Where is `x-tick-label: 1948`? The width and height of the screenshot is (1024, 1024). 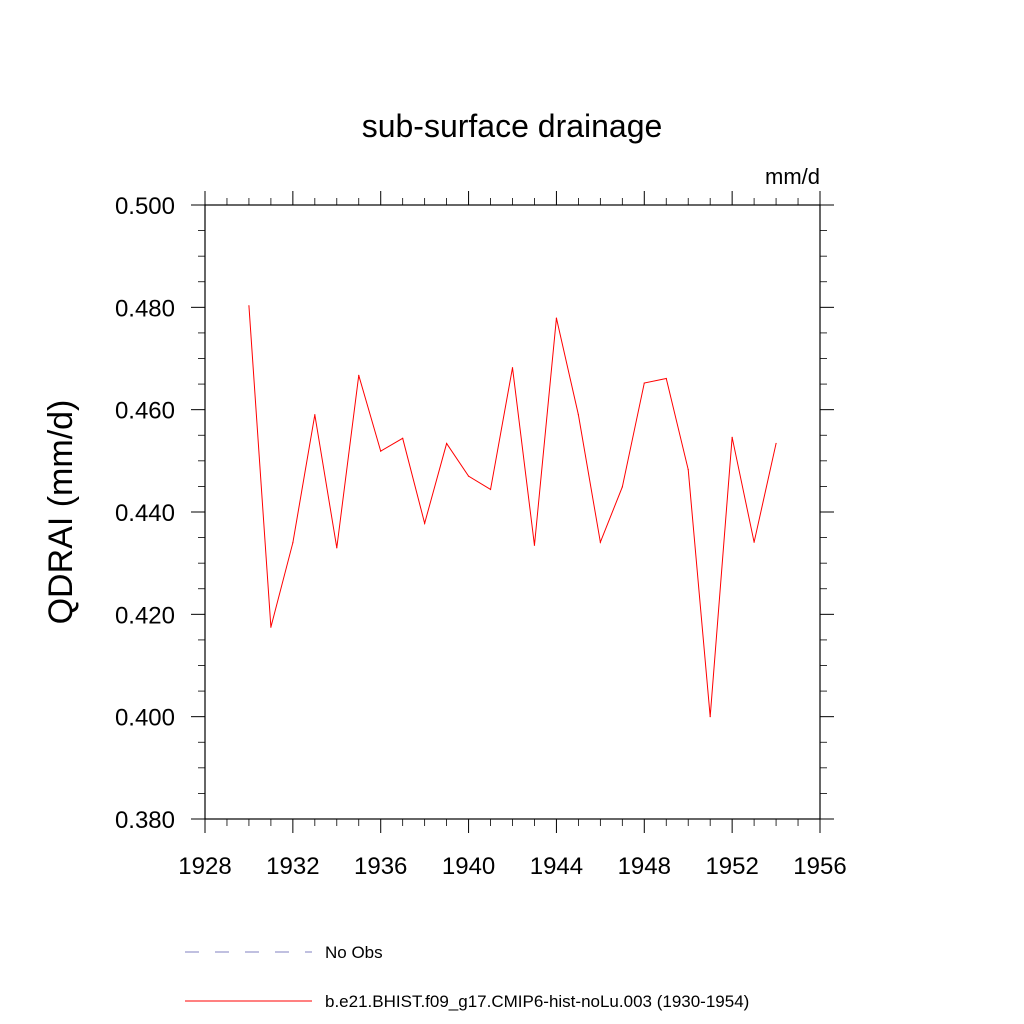
x-tick-label: 1948 is located at coordinates (644, 866).